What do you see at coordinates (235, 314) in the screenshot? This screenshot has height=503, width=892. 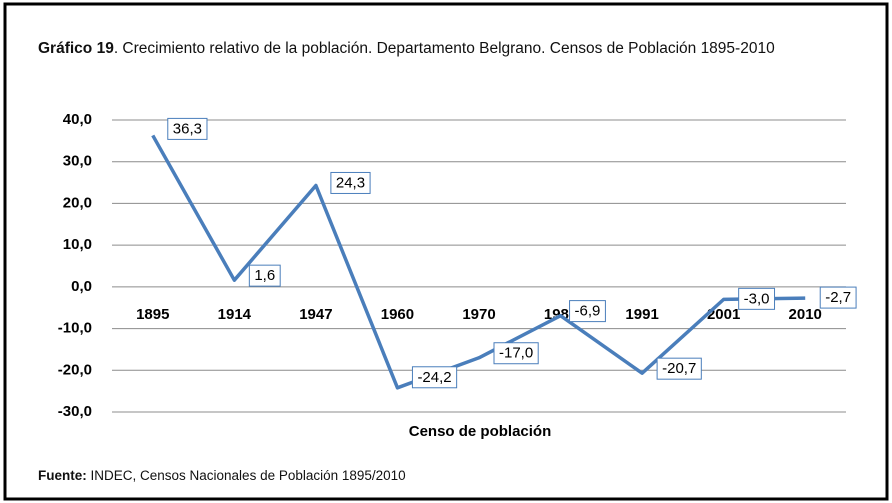 I see `x-tick-label: 1914` at bounding box center [235, 314].